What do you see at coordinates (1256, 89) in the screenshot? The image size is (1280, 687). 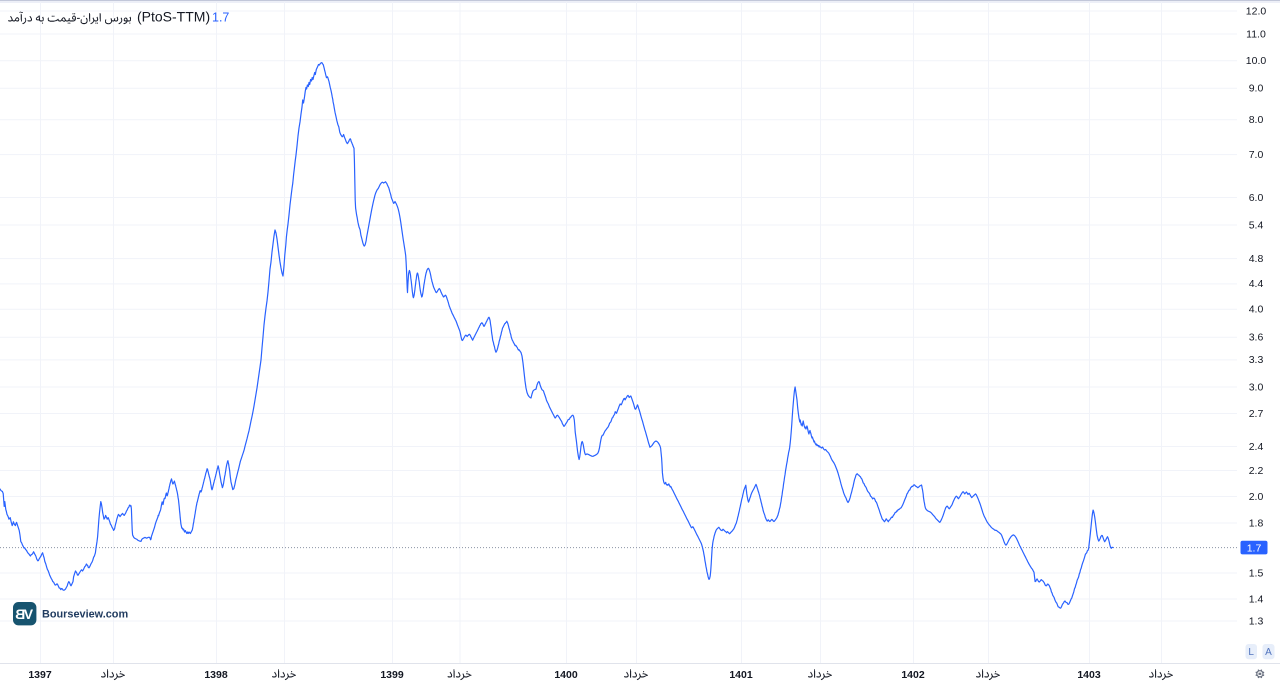 I see `svg-text: 9.0` at bounding box center [1256, 89].